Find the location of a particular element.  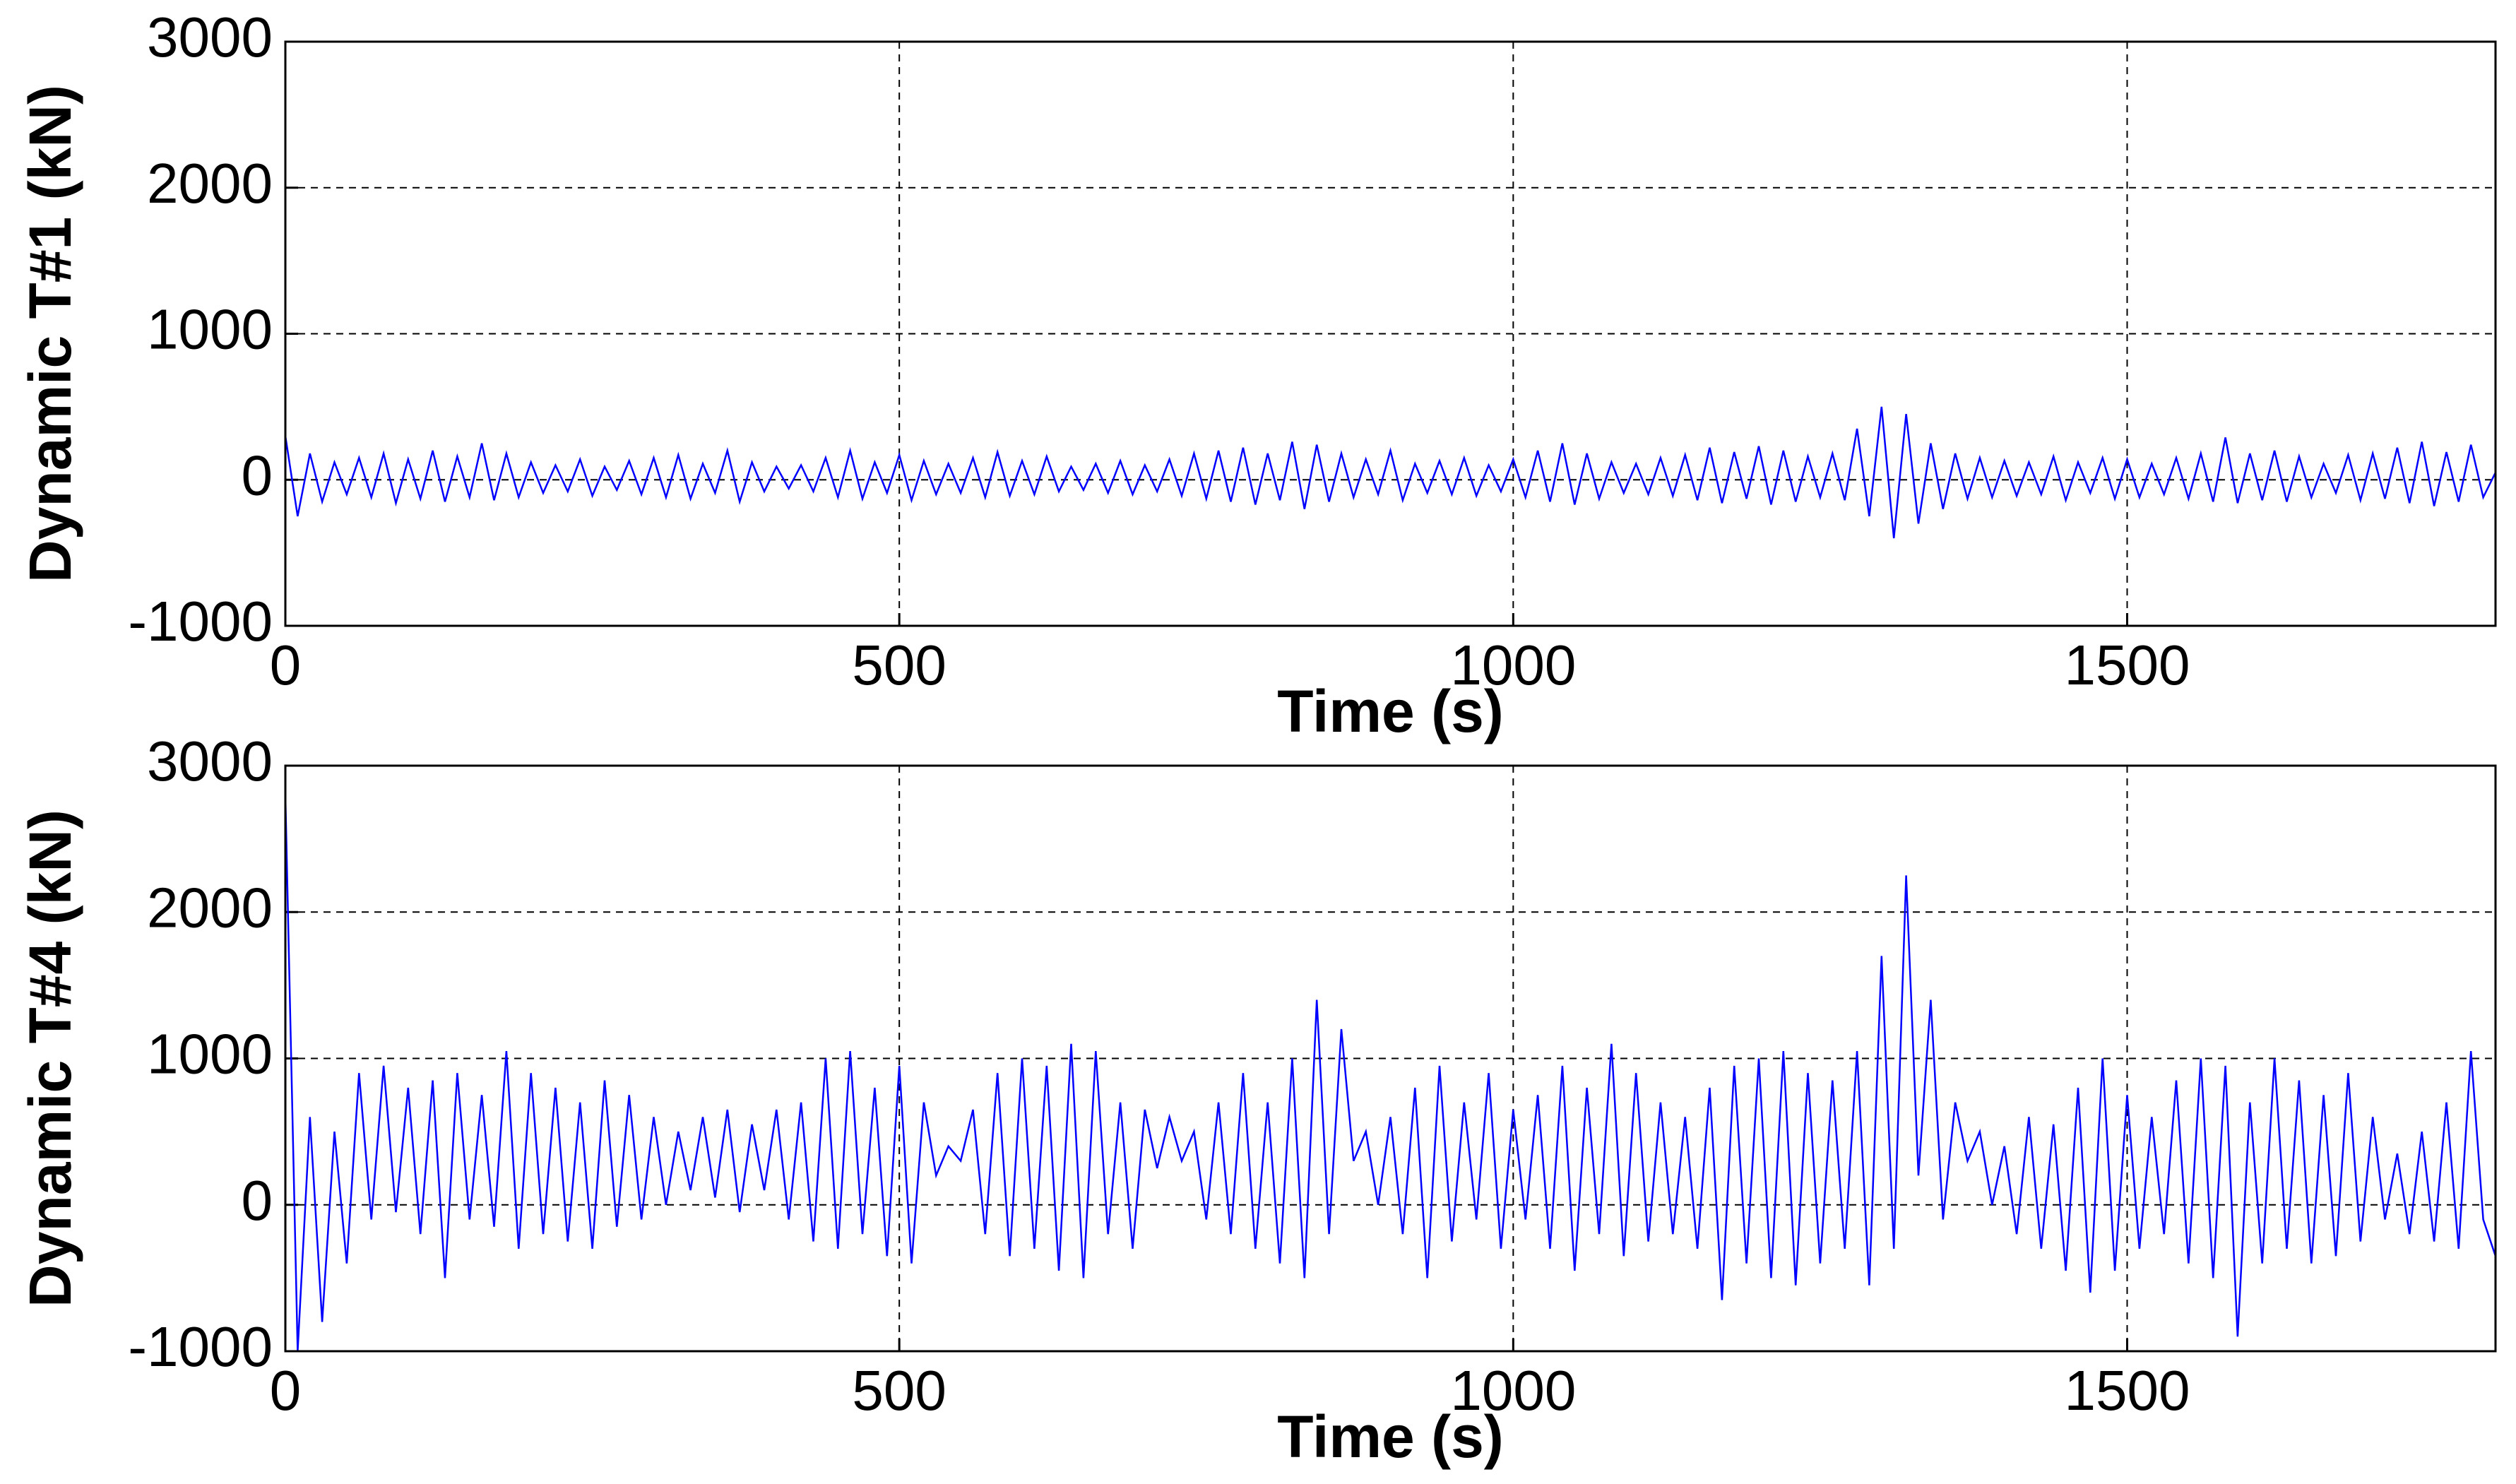

data-line is located at coordinates (1390, 472).